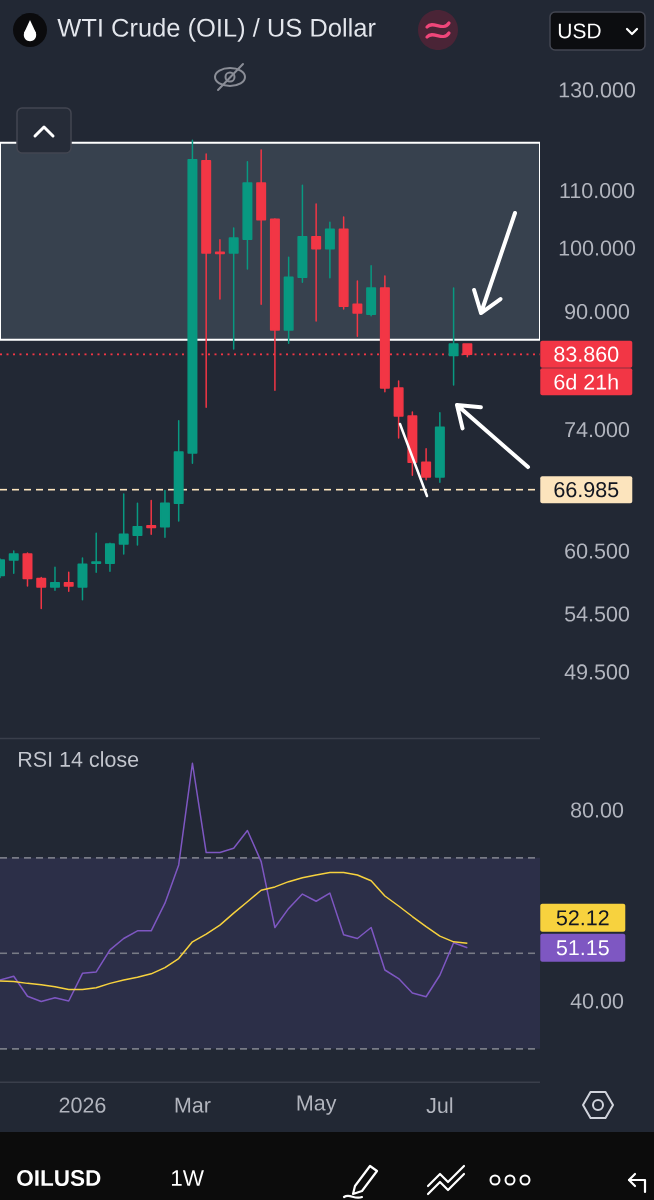 This screenshot has height=1200, width=654. I want to click on ref-line-label: 83.860, so click(586, 354).